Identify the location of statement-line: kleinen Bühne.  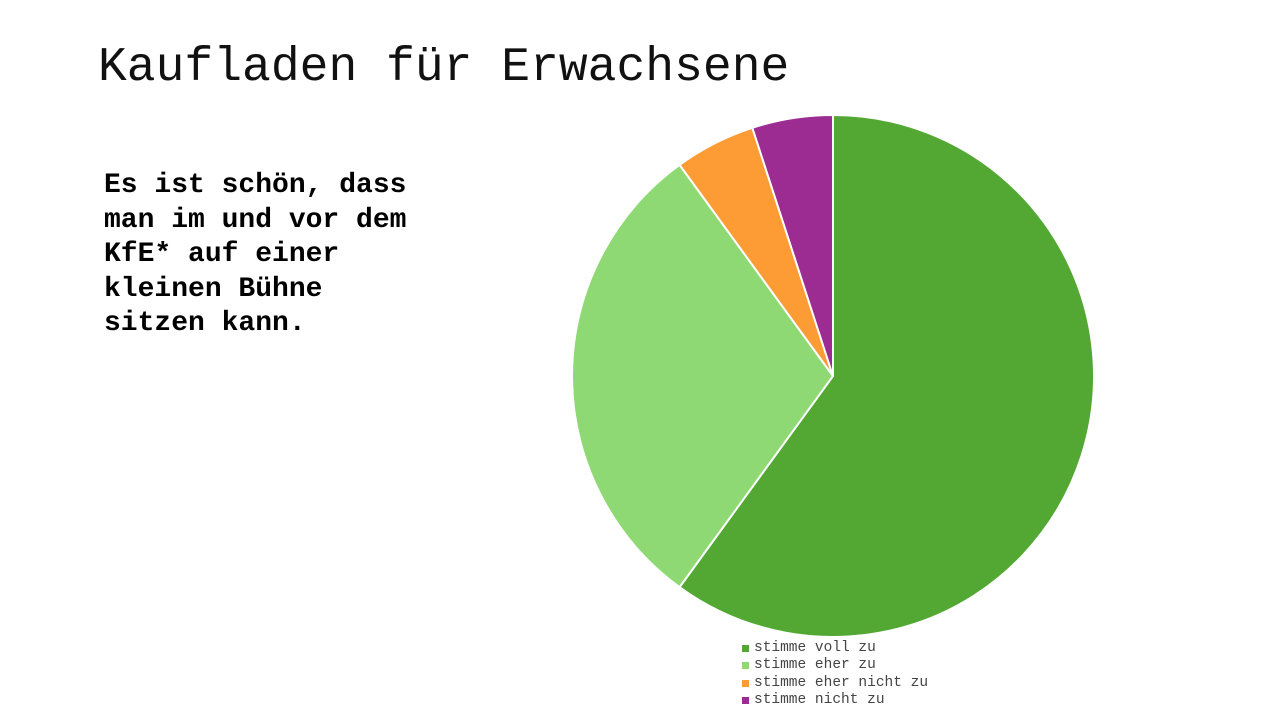
(213, 289).